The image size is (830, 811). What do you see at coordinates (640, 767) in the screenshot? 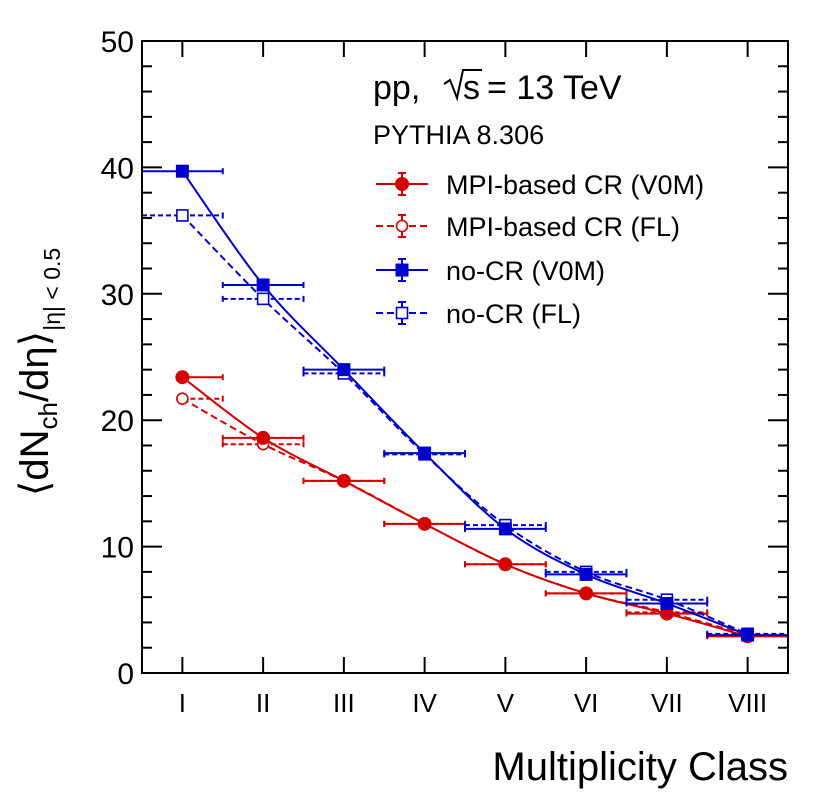
I see `x-axis-title: Multiplicity Class` at bounding box center [640, 767].